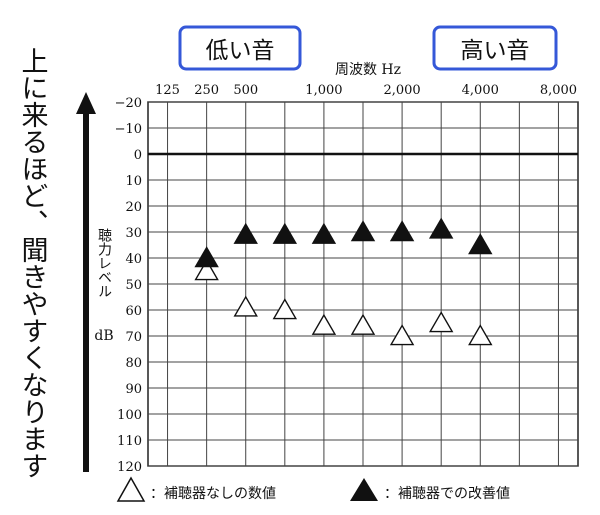  What do you see at coordinates (313, 489) in the screenshot?
I see `legend: ：補聴器なしの数値 ：補聴器での改善値` at bounding box center [313, 489].